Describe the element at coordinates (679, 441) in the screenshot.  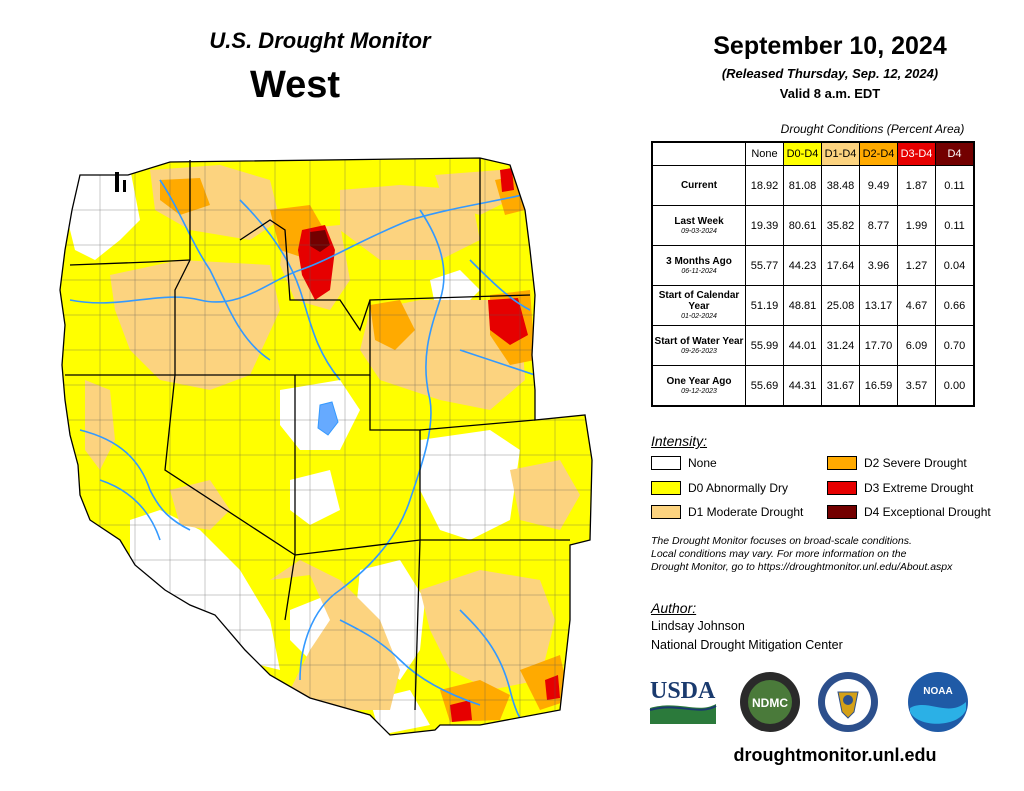
I see `legend-title: Intensity:` at that location.